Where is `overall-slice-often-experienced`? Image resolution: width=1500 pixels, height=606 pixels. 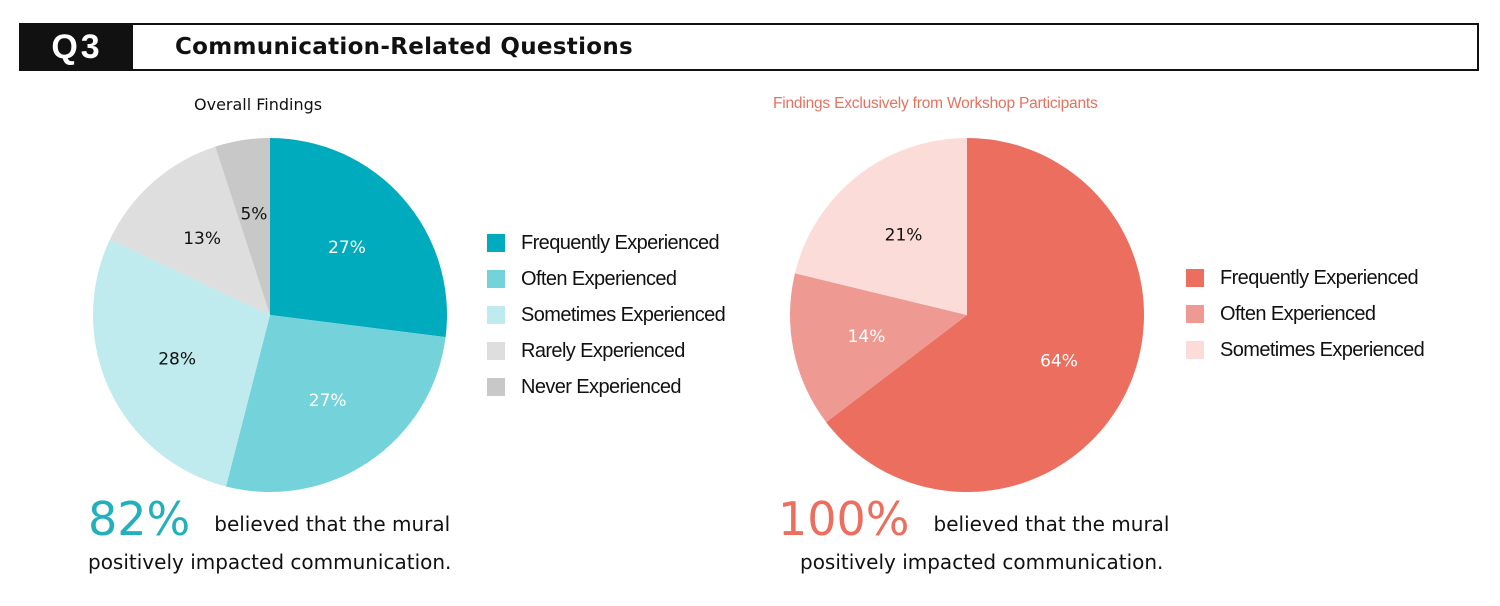
overall-slice-often-experienced is located at coordinates (335, 403).